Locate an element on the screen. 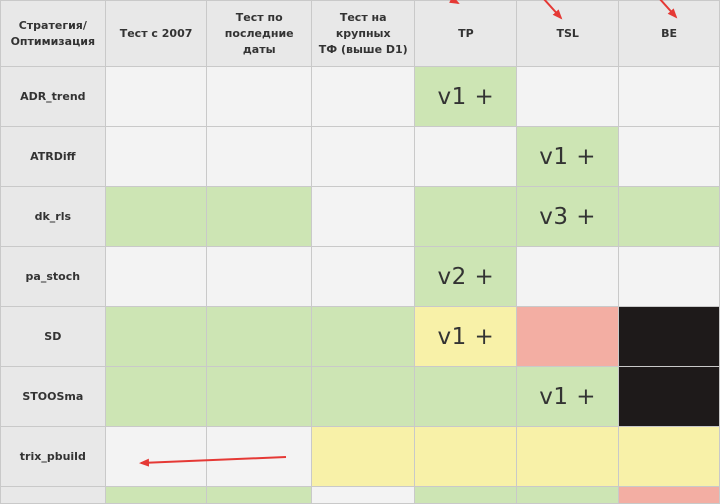  table-row: dk_rls v3 + is located at coordinates (360, 216).